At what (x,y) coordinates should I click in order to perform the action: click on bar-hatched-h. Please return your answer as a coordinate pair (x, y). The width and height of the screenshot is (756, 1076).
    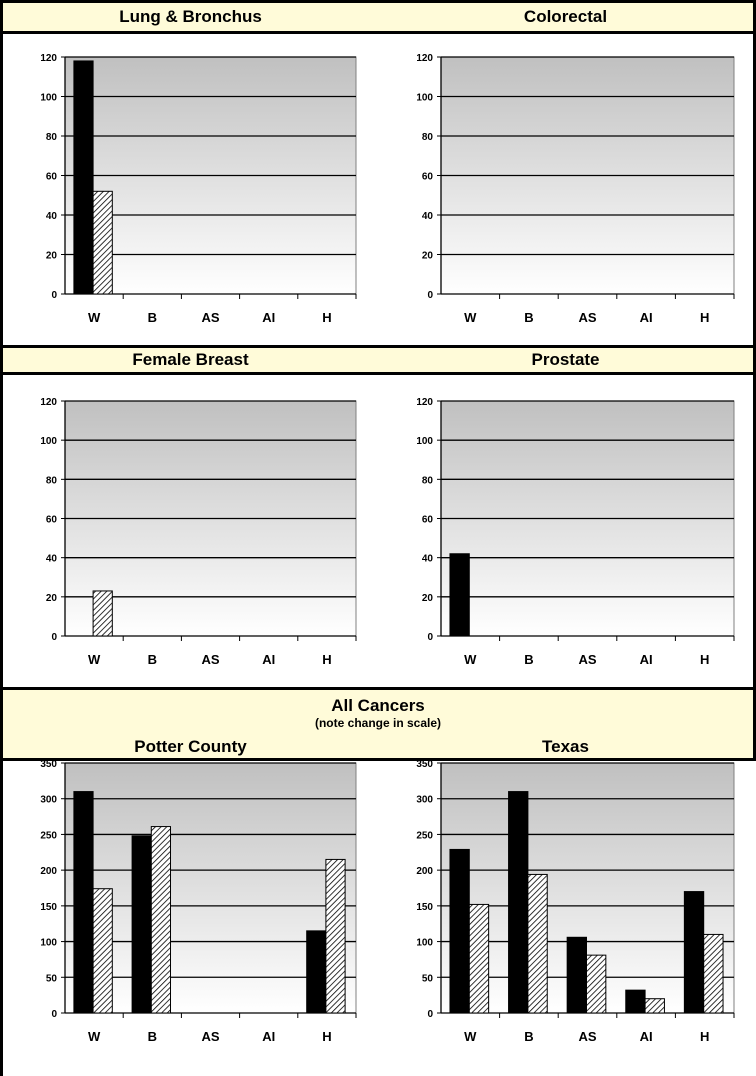
    Looking at the image, I should click on (713, 973).